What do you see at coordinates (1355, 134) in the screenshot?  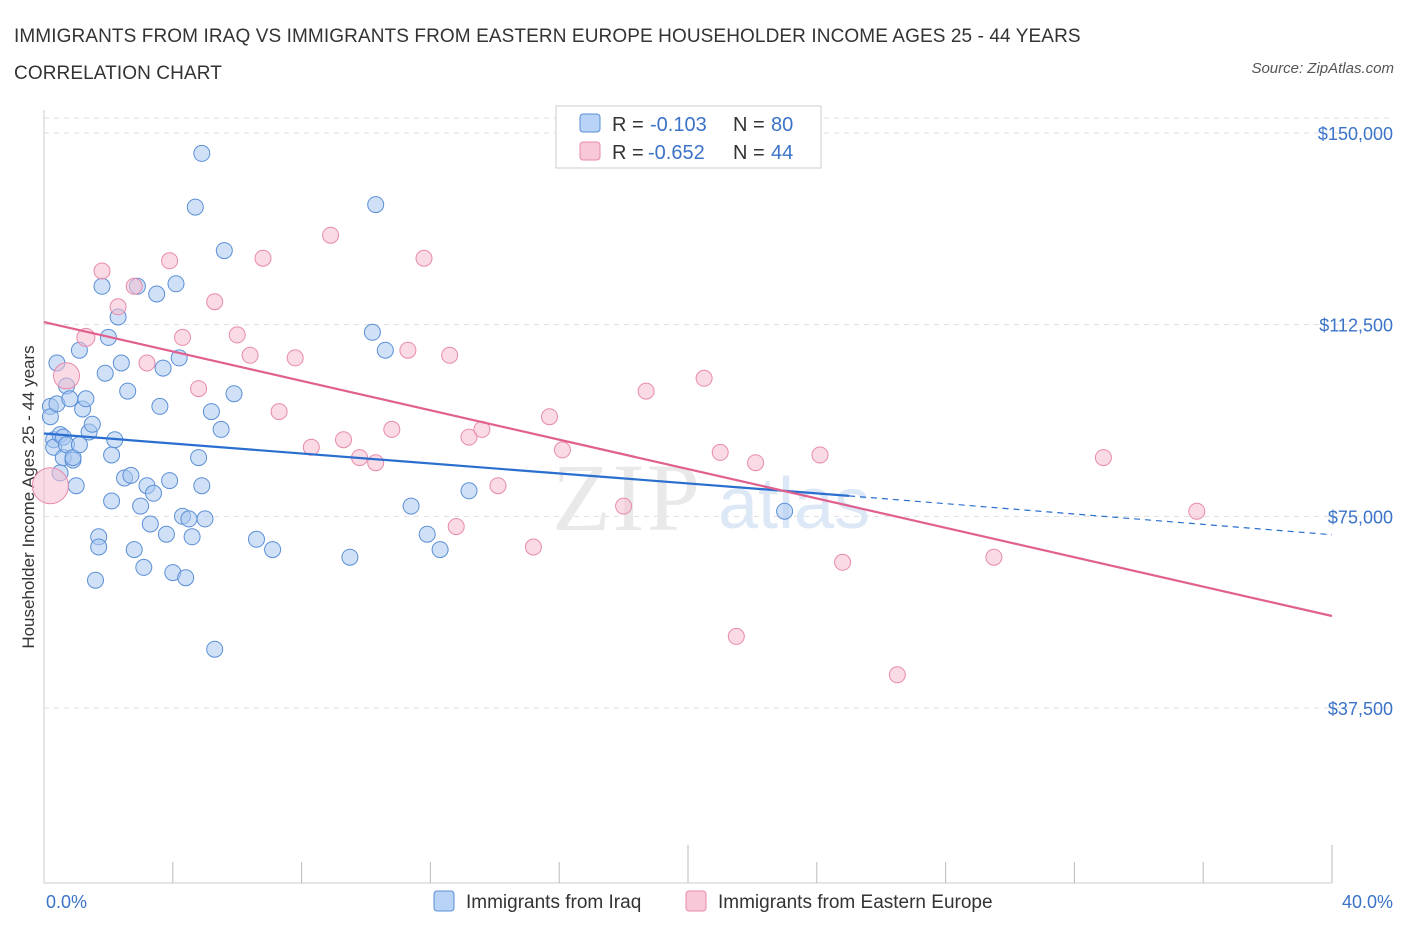 I see `y-tick-label: $150,000` at bounding box center [1355, 134].